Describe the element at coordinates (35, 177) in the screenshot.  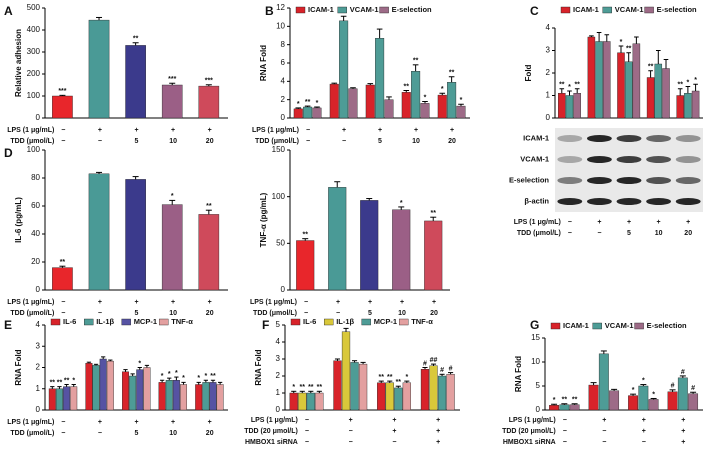
I see `y-tick-label: 80` at that location.